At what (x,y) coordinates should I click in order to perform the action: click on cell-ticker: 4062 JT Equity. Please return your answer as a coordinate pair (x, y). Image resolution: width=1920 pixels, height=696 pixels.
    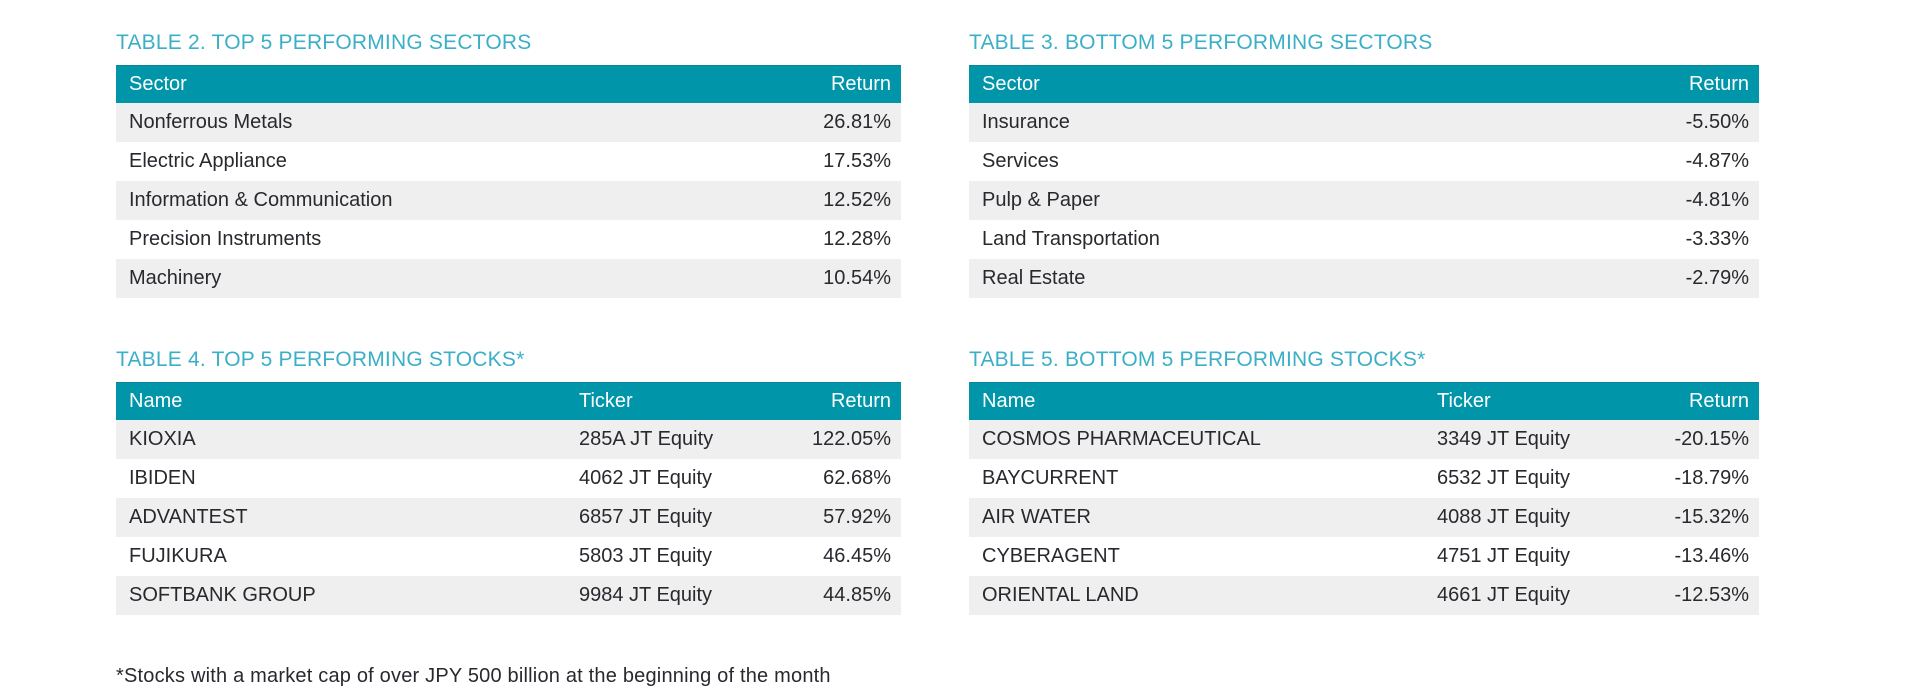
    Looking at the image, I should click on (646, 478).